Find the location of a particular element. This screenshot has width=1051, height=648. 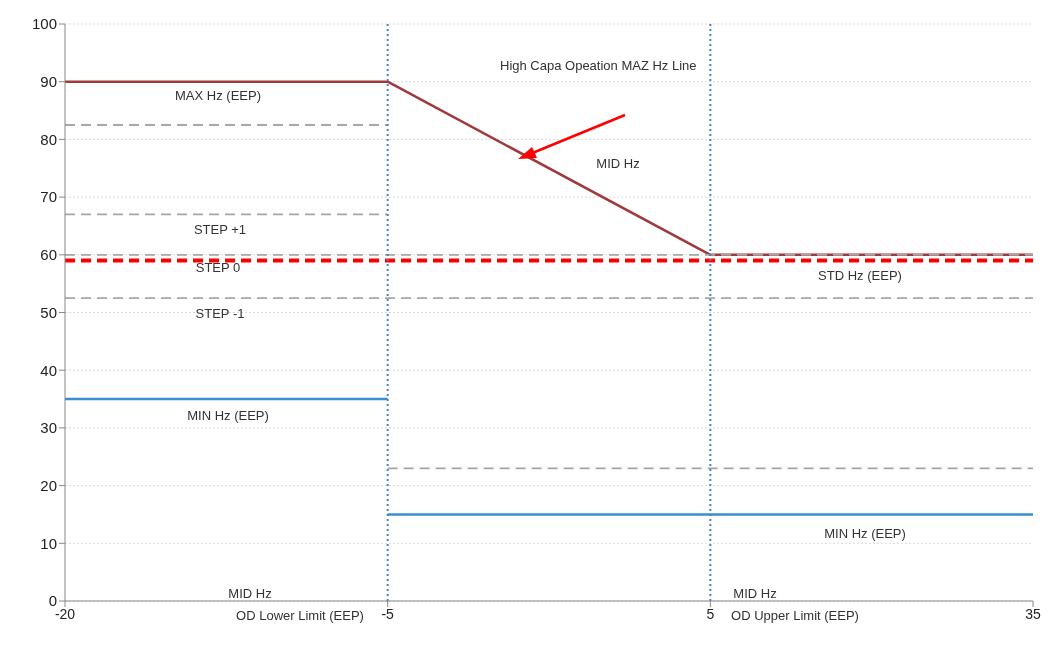

y-tick-label: 10 is located at coordinates (48, 543).